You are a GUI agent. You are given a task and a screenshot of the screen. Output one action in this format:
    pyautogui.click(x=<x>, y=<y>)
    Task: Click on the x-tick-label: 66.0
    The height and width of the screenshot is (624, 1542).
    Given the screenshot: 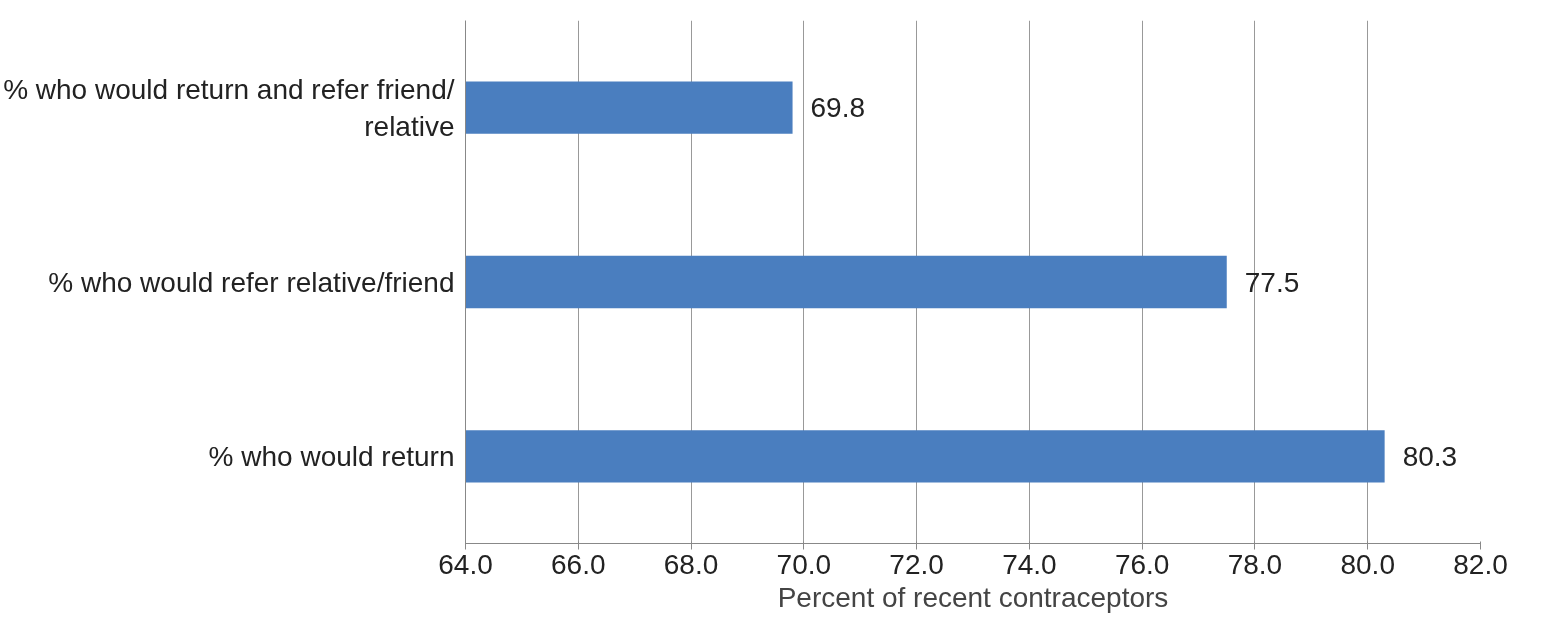 What is the action you would take?
    pyautogui.click(x=578, y=564)
    